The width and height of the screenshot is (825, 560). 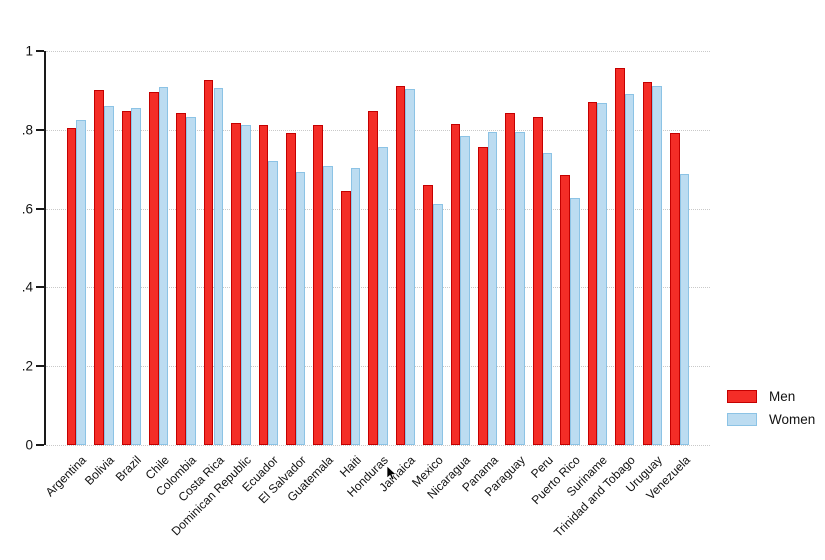 I want to click on bar-women-peru, so click(x=547, y=299).